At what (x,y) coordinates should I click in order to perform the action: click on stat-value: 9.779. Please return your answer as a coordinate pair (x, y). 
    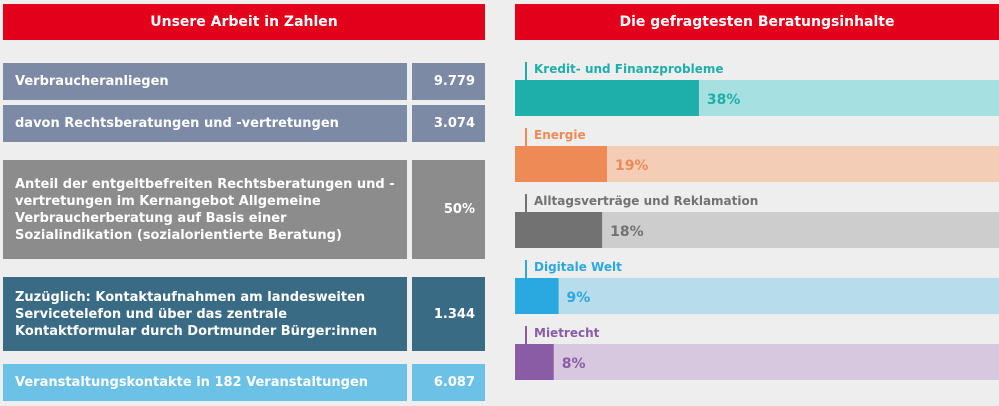
    Looking at the image, I should click on (448, 81).